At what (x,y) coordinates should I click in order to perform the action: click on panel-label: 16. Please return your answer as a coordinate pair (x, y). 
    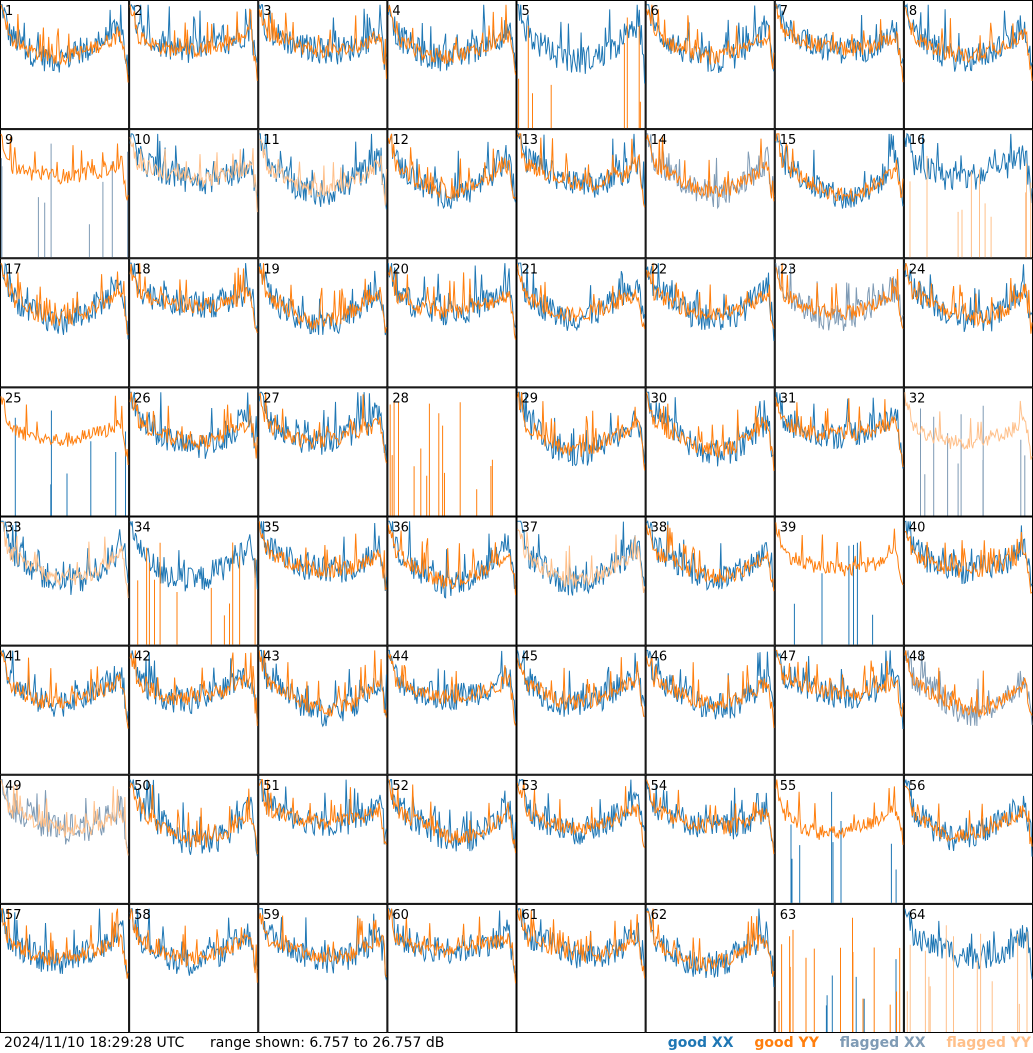
    Looking at the image, I should click on (917, 140).